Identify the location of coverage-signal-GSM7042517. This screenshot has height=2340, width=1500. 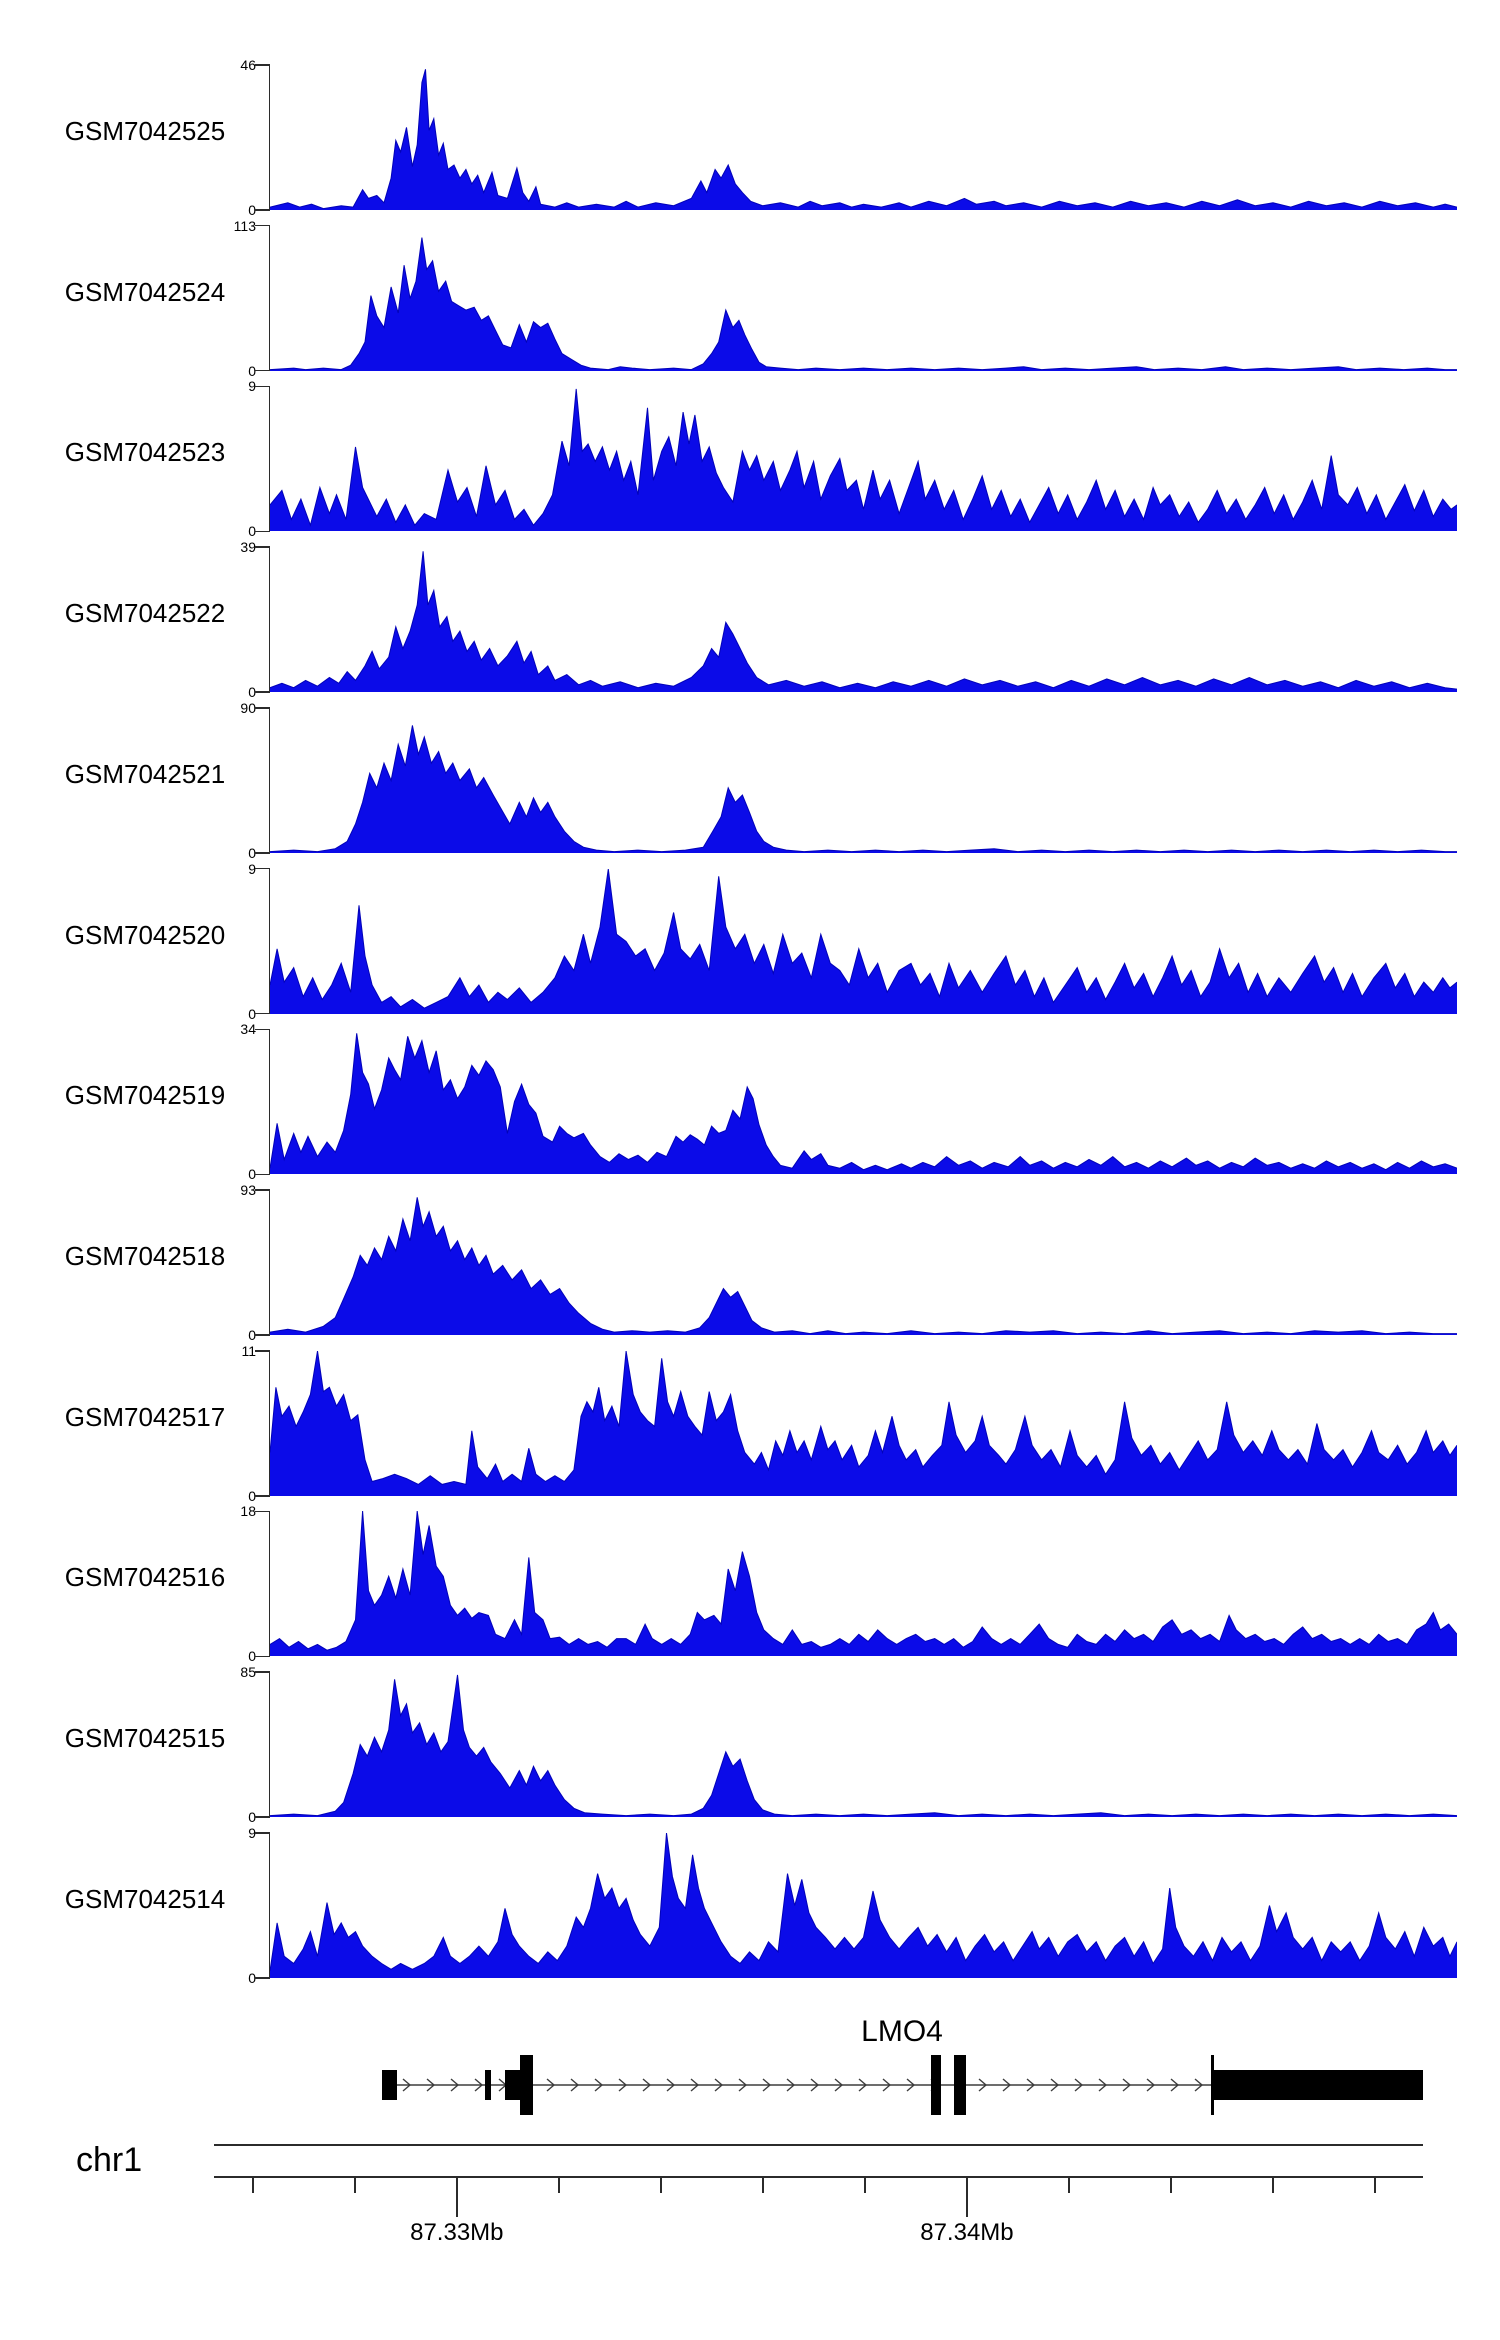
(863, 1423).